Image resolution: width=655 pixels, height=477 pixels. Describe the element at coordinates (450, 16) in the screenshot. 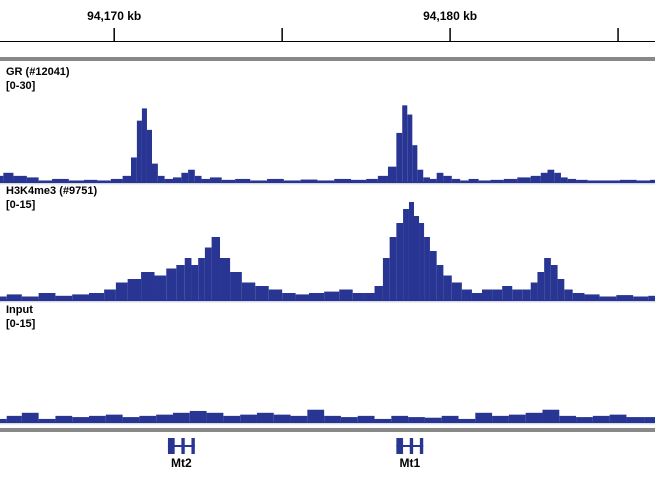

I see `ruler-tick-label: 94,180 kb` at that location.